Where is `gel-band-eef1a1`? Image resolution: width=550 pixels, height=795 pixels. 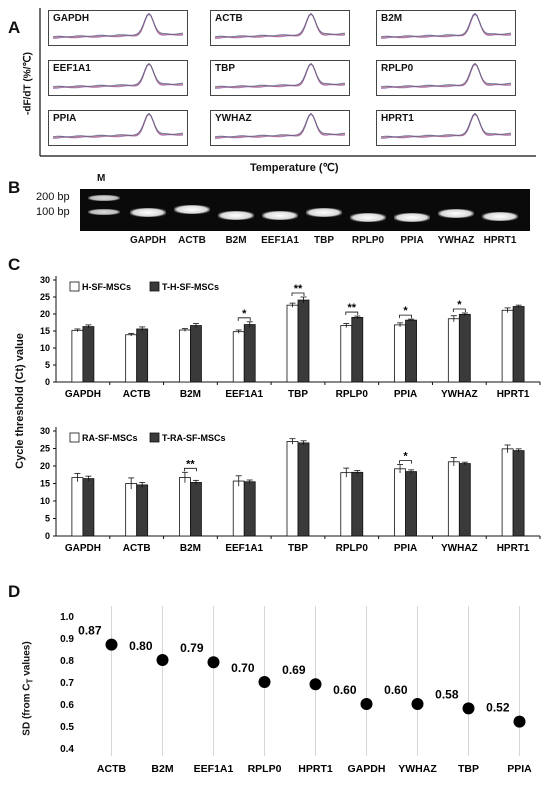 gel-band-eef1a1 is located at coordinates (280, 215).